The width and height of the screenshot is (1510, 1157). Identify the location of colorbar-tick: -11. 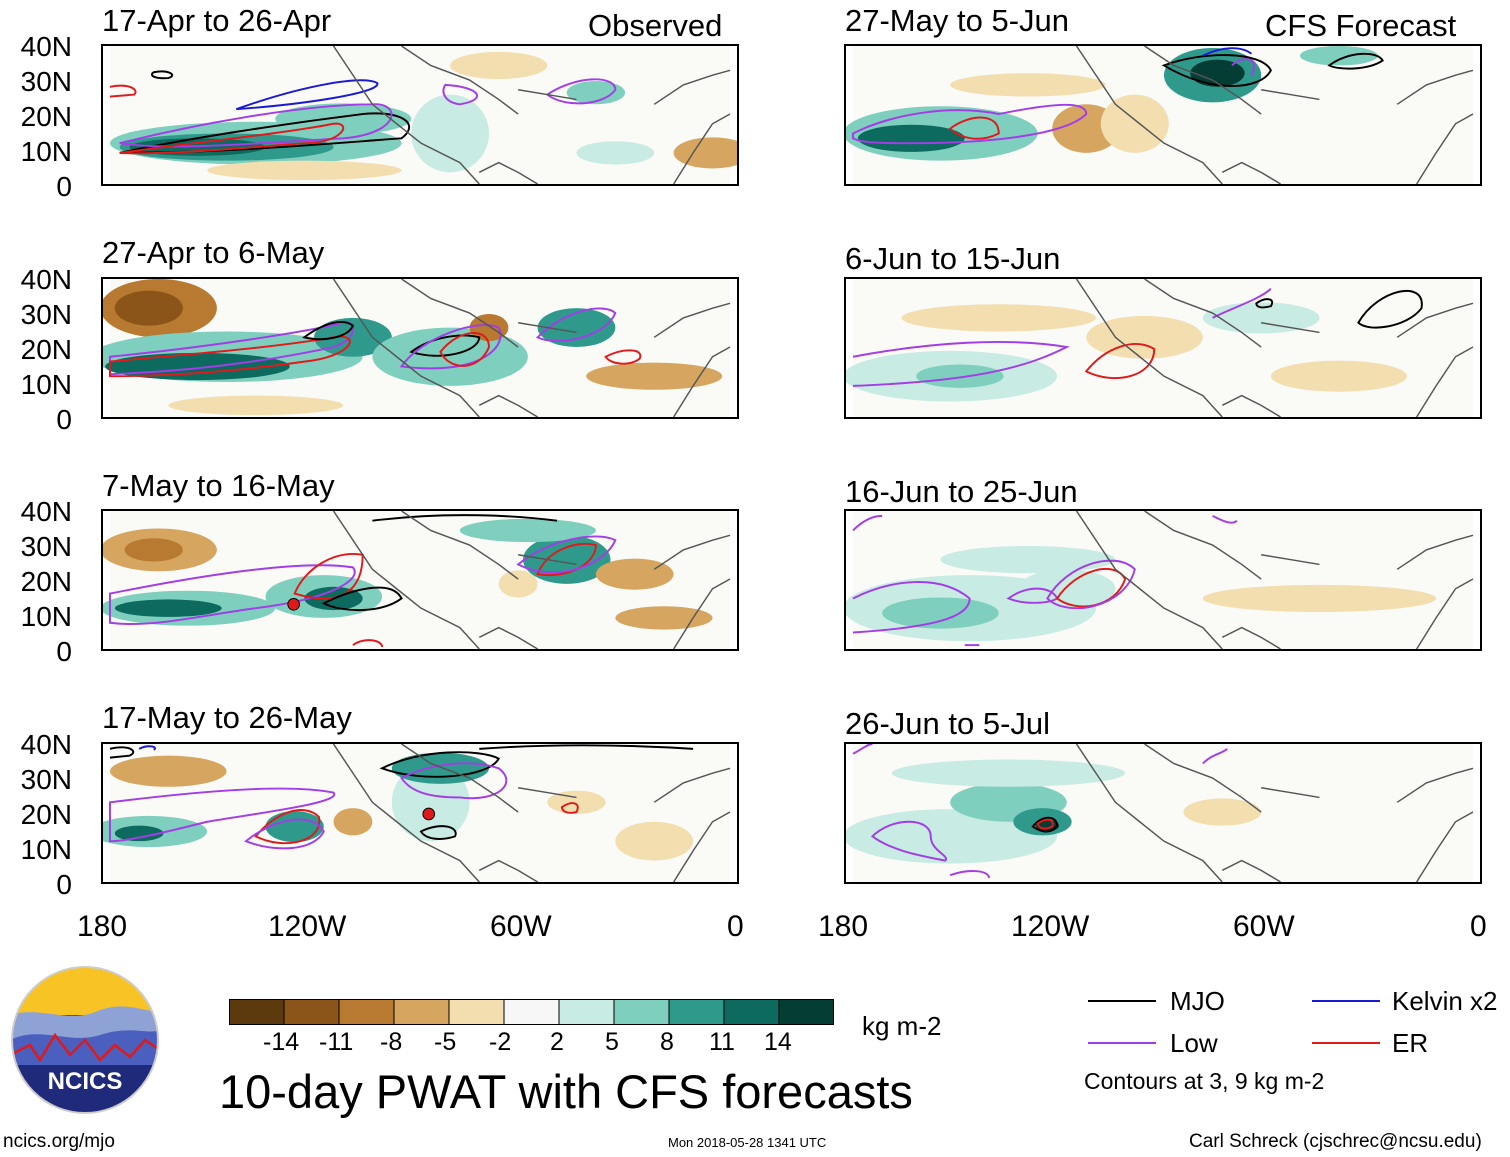
(336, 1042).